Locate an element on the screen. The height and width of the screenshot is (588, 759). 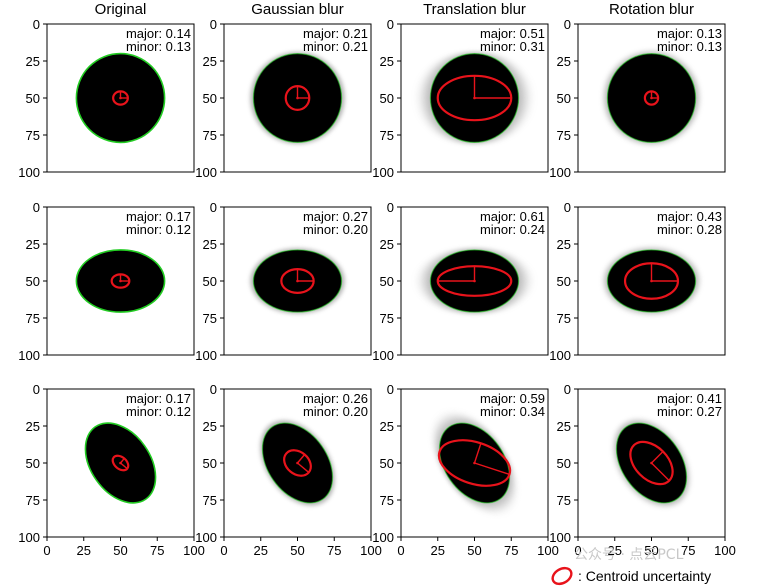
major-label: major: 0.21 is located at coordinates (335, 33).